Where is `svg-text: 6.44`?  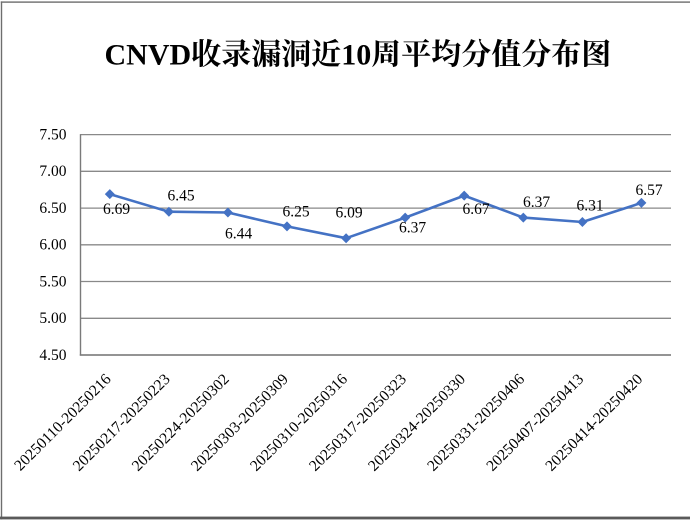
svg-text: 6.44 is located at coordinates (238, 234).